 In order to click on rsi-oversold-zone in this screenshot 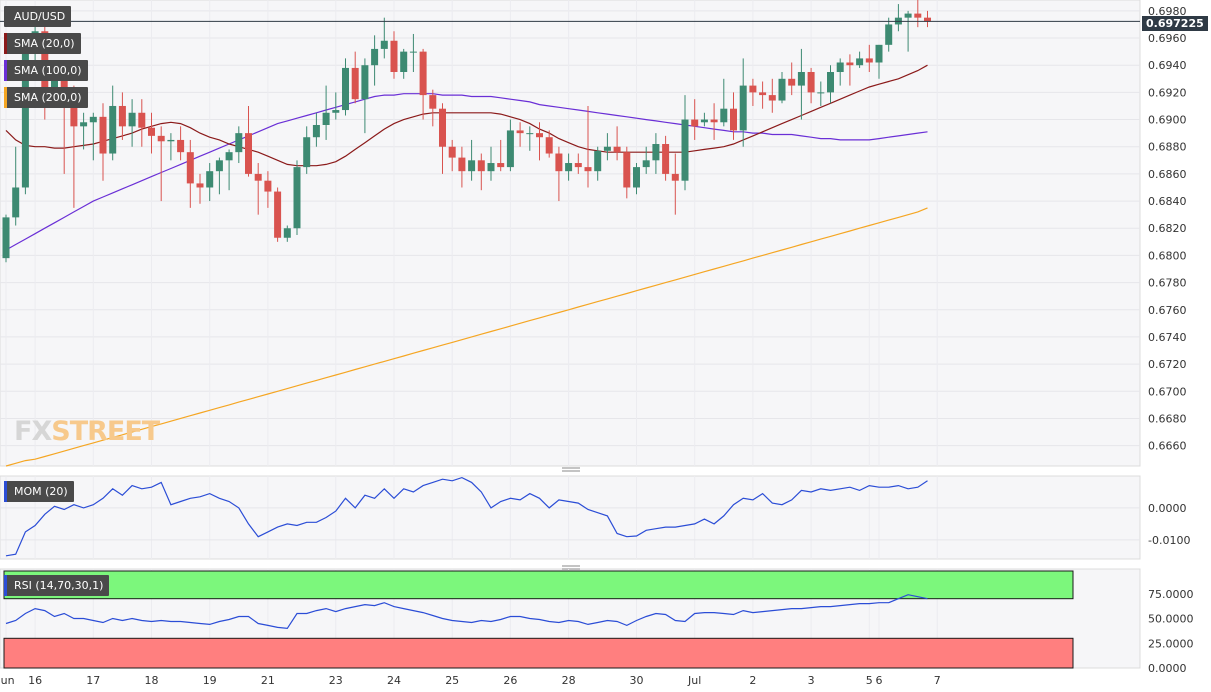, I will do `click(538, 653)`.